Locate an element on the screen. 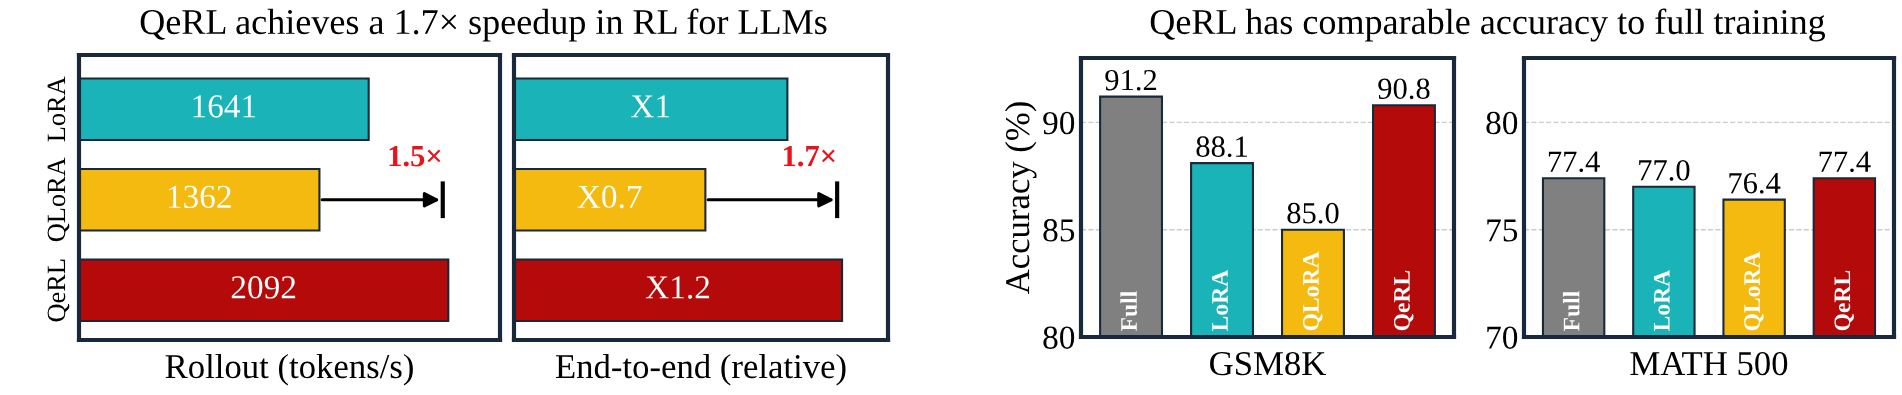  y-tick-label: 90 is located at coordinates (1059, 123).